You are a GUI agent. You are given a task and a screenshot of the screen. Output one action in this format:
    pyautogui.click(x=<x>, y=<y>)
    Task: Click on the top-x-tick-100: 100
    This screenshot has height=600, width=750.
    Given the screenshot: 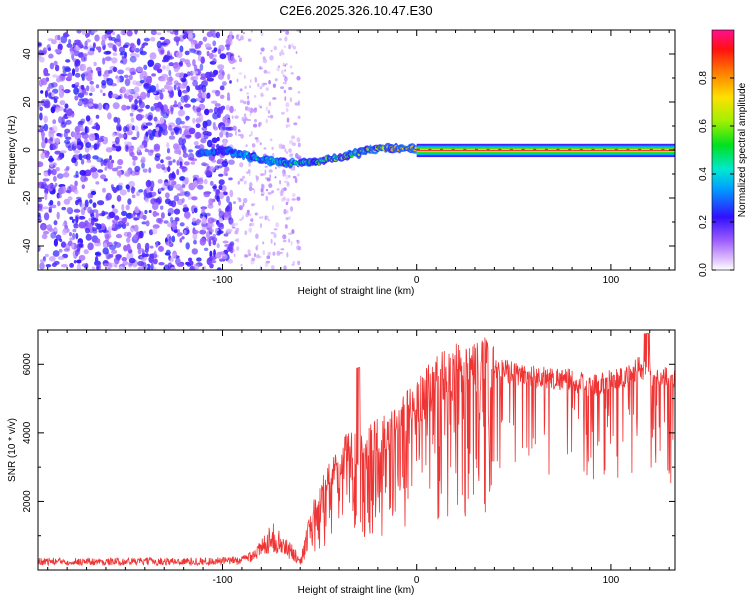 What is the action you would take?
    pyautogui.click(x=611, y=280)
    